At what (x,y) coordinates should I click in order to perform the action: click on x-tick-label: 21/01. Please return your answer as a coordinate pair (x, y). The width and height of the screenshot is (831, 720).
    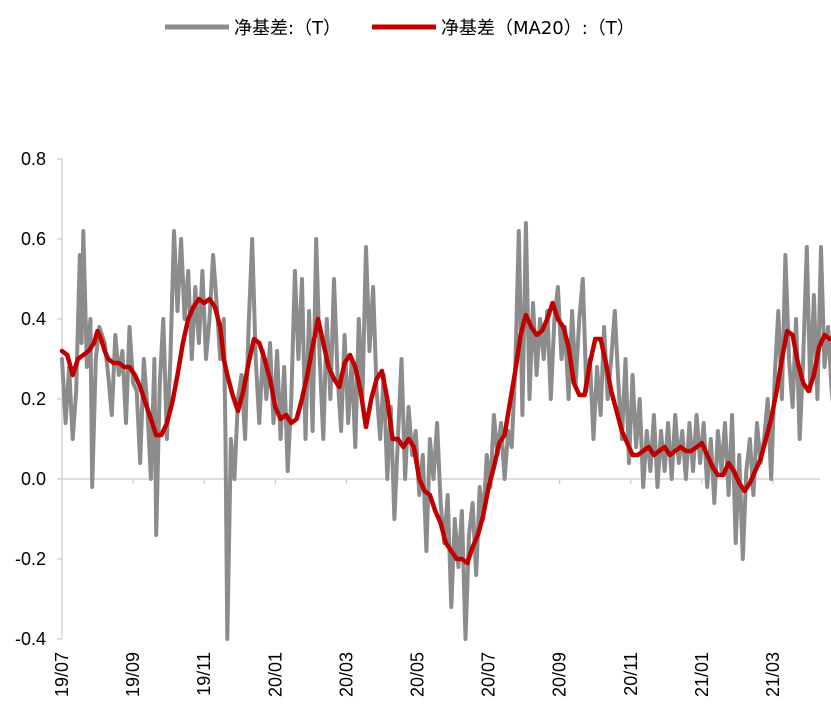
    Looking at the image, I should click on (702, 674).